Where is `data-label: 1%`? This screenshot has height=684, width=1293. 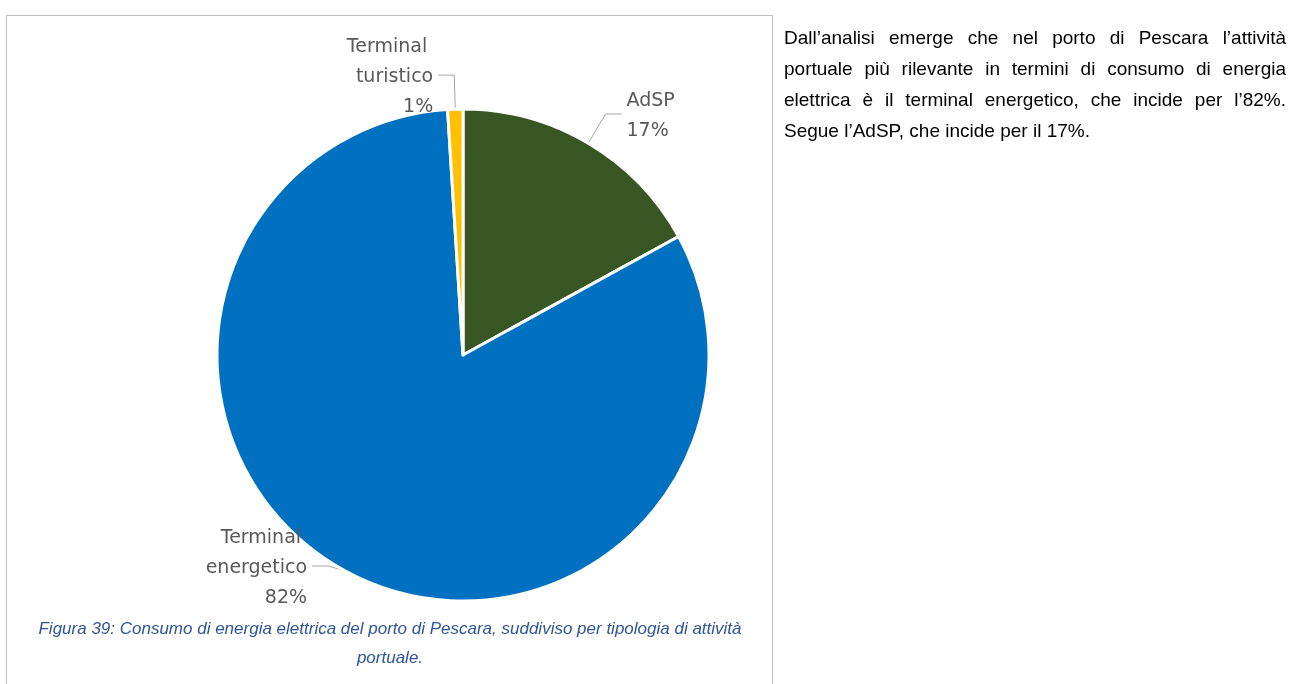
data-label: 1% is located at coordinates (418, 105).